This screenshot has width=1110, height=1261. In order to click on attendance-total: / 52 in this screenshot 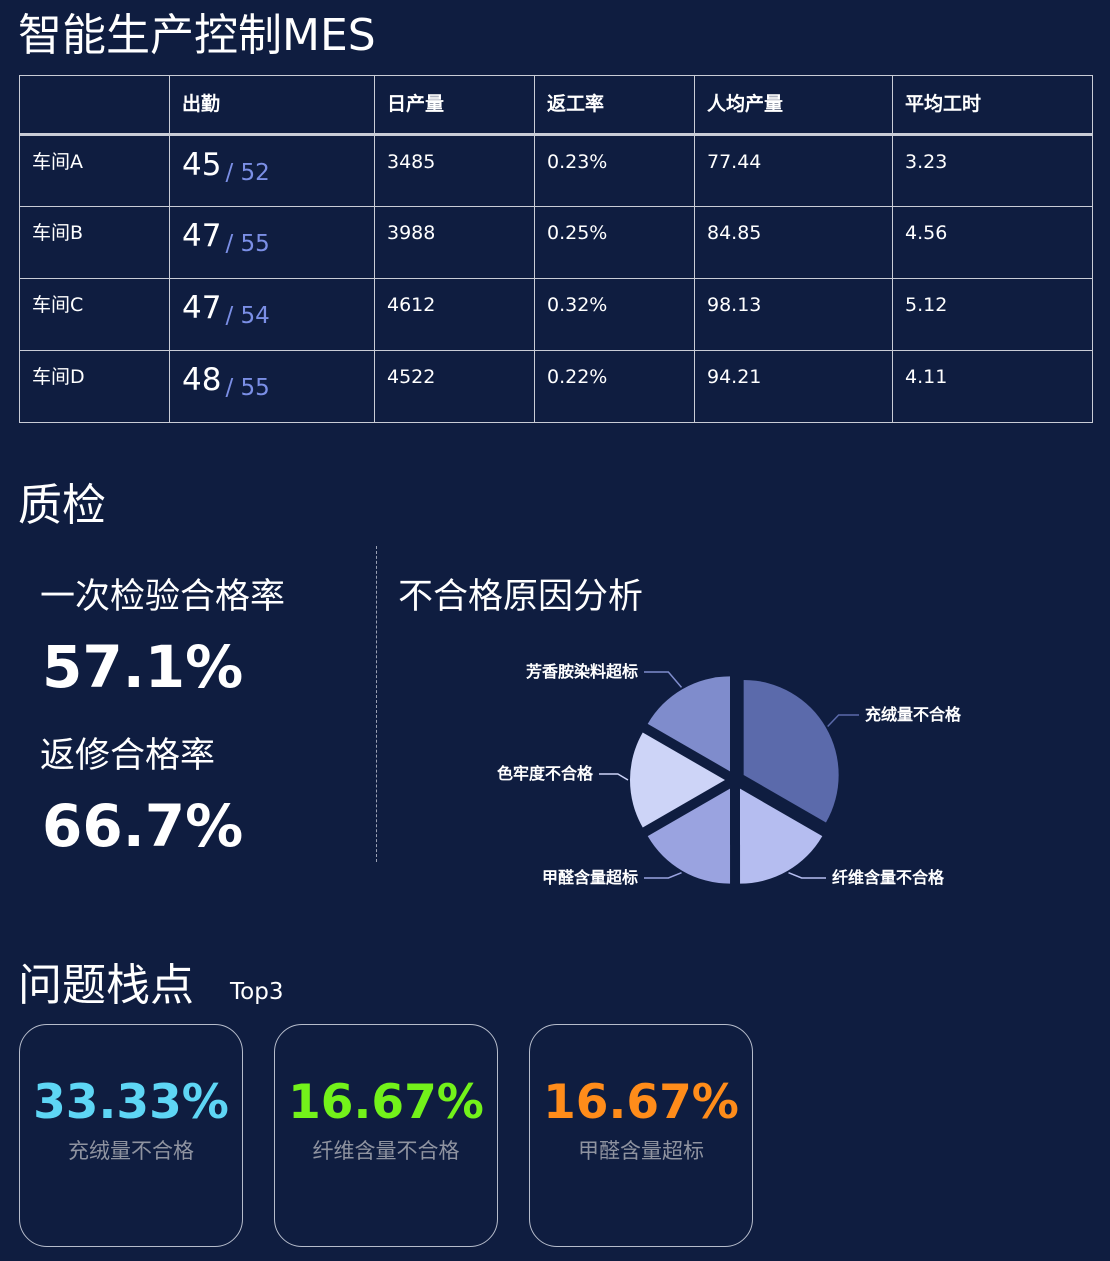, I will do `click(247, 173)`.